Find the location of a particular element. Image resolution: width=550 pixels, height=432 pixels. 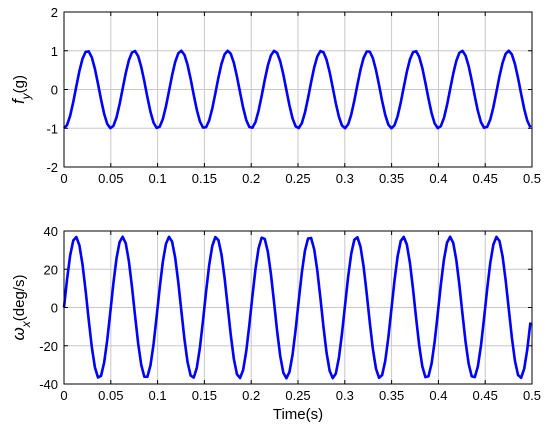

y-axis-label: ωx(deg/s) is located at coordinates (21, 308).